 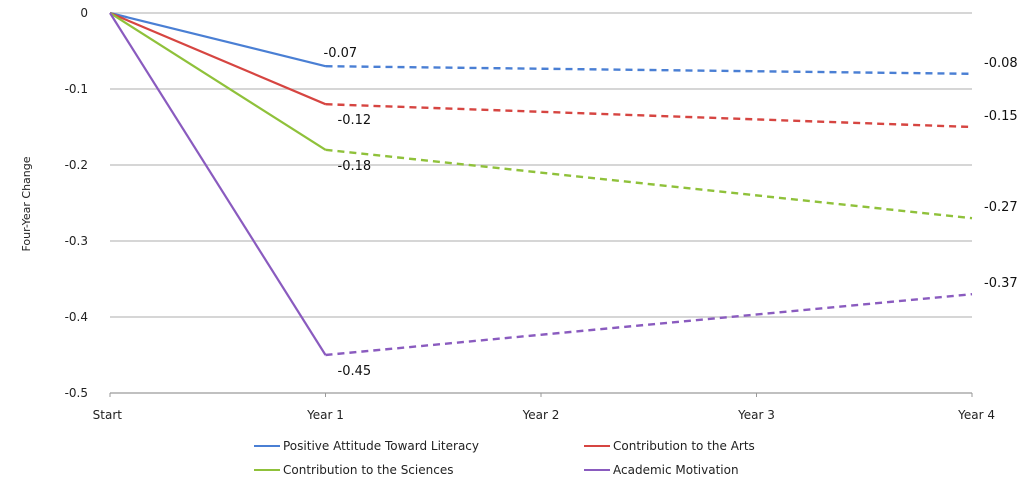 What do you see at coordinates (76, 393) in the screenshot?
I see `y-tick-label: -0.5` at bounding box center [76, 393].